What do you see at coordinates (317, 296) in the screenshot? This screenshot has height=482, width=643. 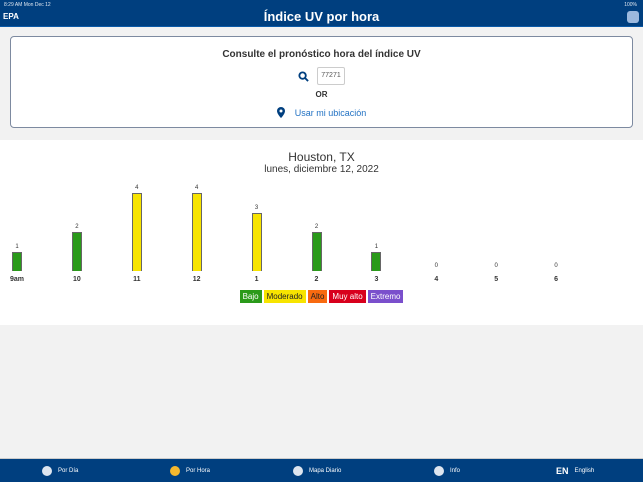 I see `legend-item: Alto` at bounding box center [317, 296].